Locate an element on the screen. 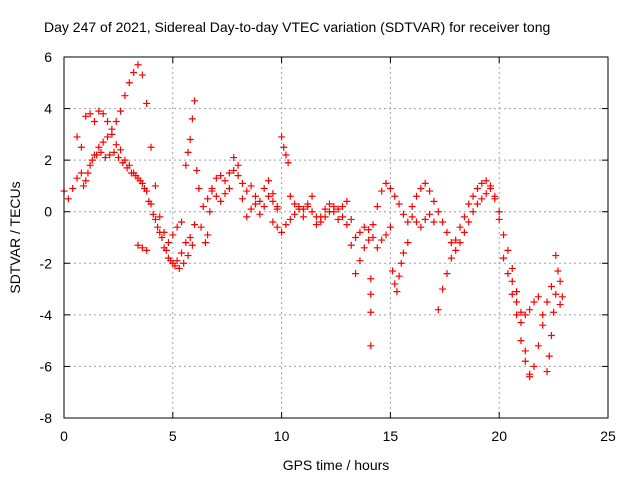 The height and width of the screenshot is (480, 640). y-tick-label: -2 is located at coordinates (46, 263).